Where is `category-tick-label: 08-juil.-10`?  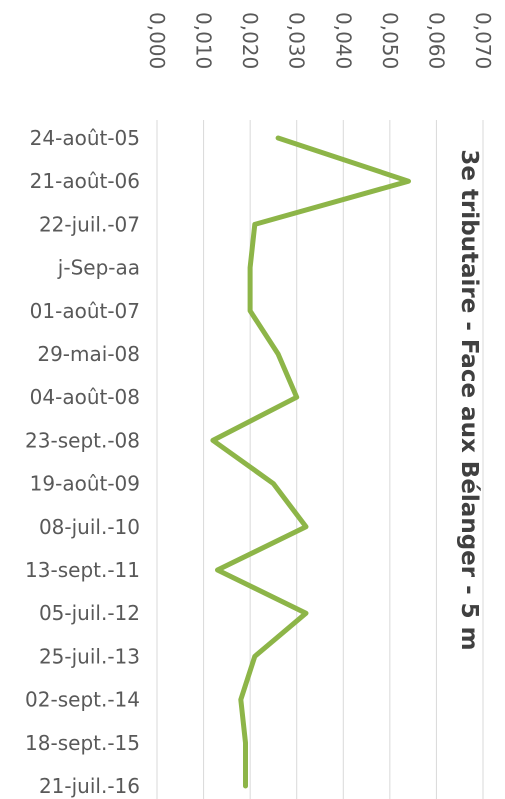 category-tick-label: 08-juil.-10 is located at coordinates (89, 527).